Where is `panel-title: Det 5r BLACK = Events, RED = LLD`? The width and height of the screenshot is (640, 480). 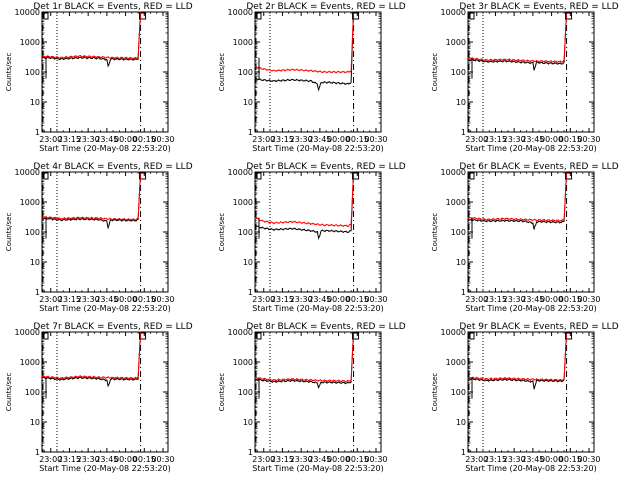 panel-title: Det 5r BLACK = Events, RED = LLD is located at coordinates (325, 167).